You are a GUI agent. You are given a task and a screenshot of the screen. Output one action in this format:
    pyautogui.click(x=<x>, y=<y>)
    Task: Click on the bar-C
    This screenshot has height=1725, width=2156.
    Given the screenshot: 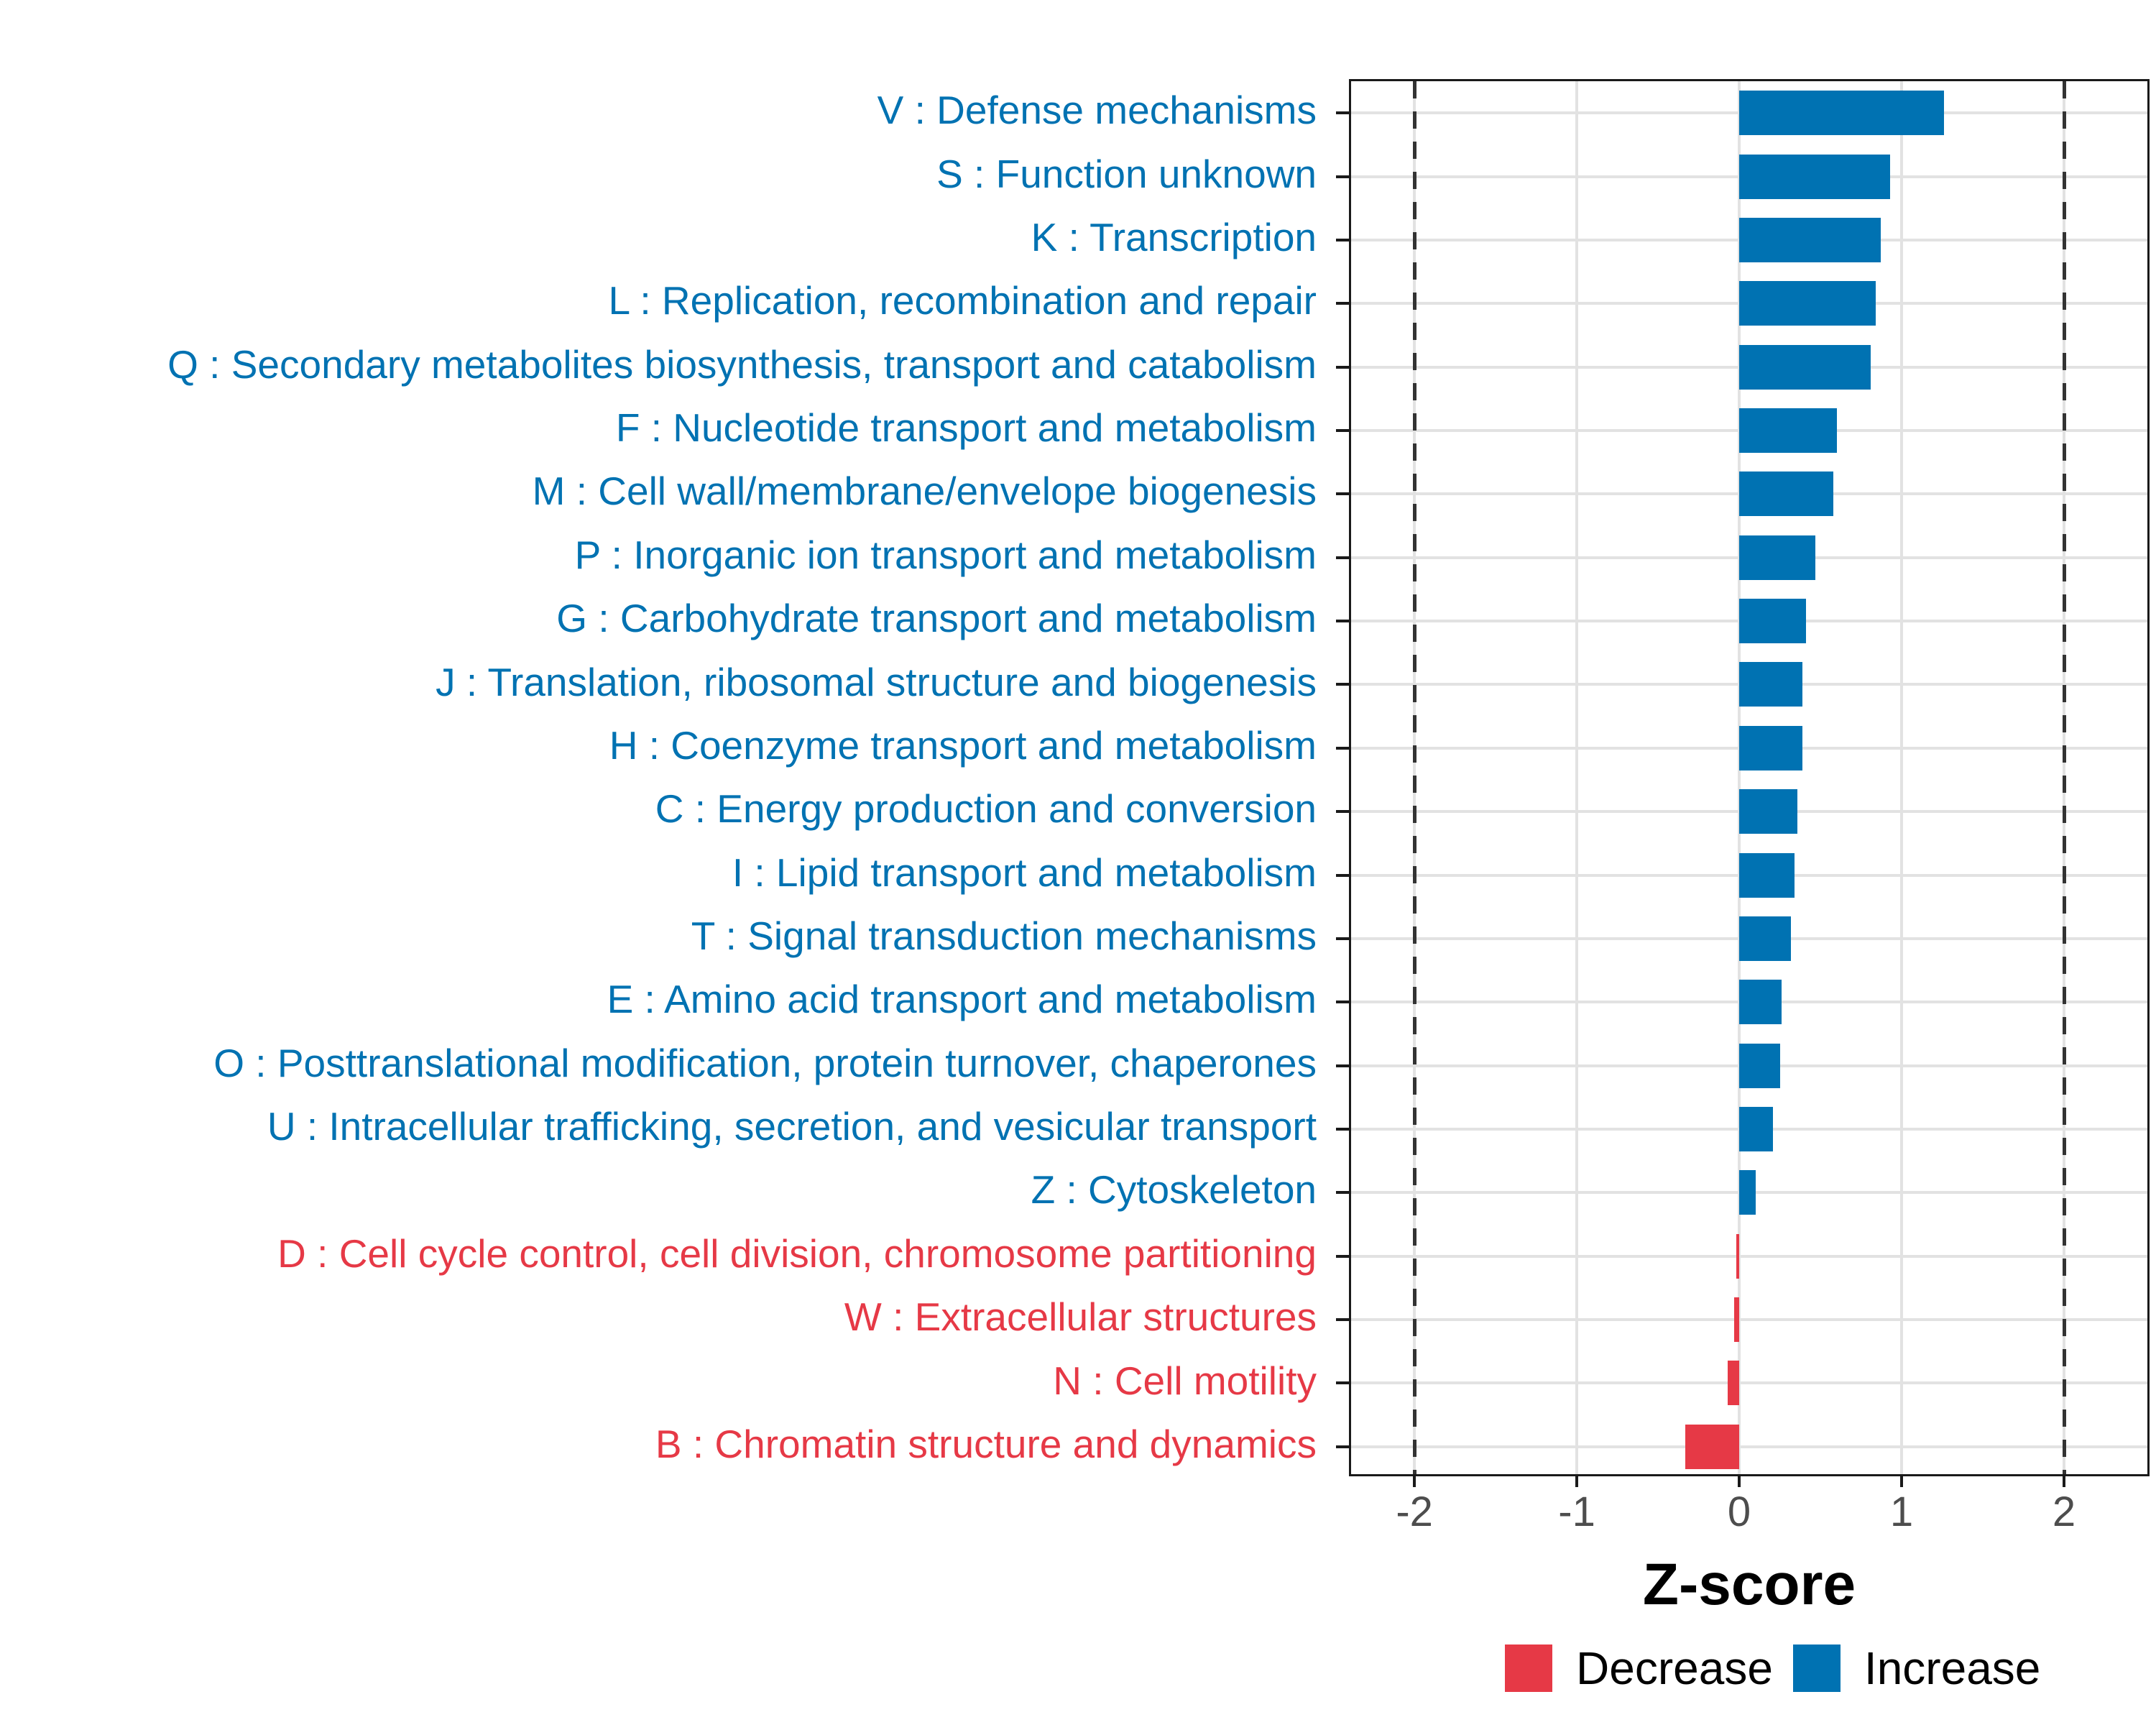 What is the action you would take?
    pyautogui.click(x=1768, y=811)
    